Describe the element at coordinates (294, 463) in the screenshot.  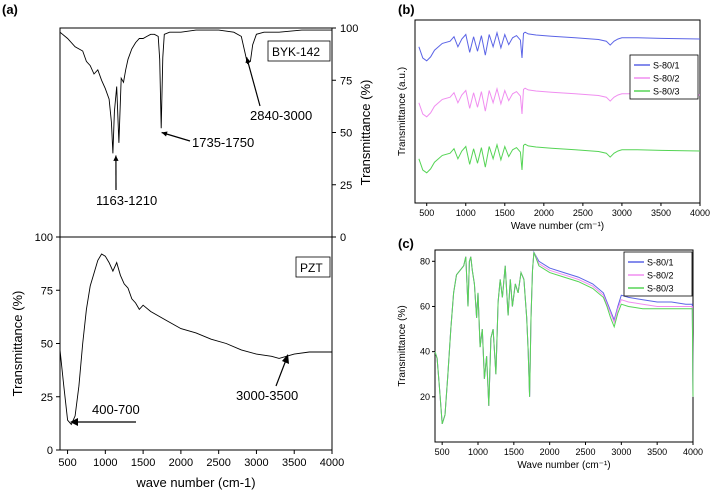
I see `chart-a-bottom-xtick-label: 3500` at that location.